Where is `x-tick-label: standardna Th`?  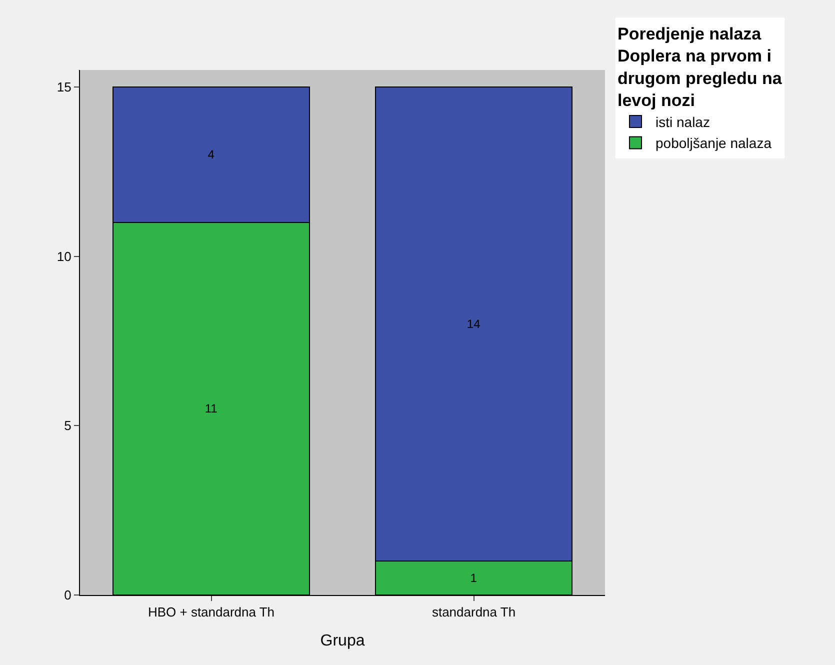
x-tick-label: standardna Th is located at coordinates (474, 612).